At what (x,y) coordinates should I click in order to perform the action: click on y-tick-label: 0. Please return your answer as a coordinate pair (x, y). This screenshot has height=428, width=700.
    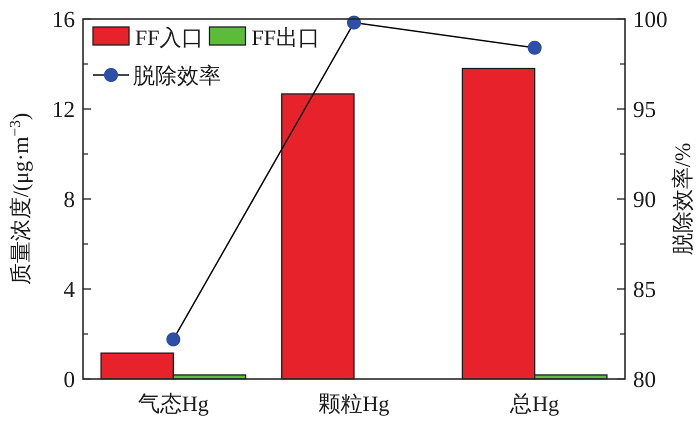
    Looking at the image, I should click on (69, 379).